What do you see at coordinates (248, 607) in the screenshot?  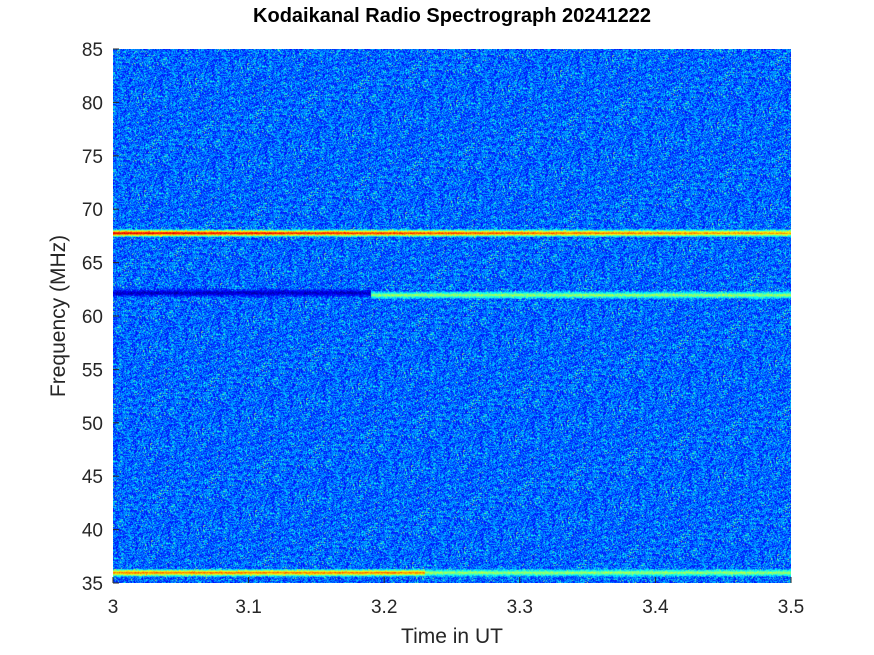 I see `x-tick-label: 3.1` at bounding box center [248, 607].